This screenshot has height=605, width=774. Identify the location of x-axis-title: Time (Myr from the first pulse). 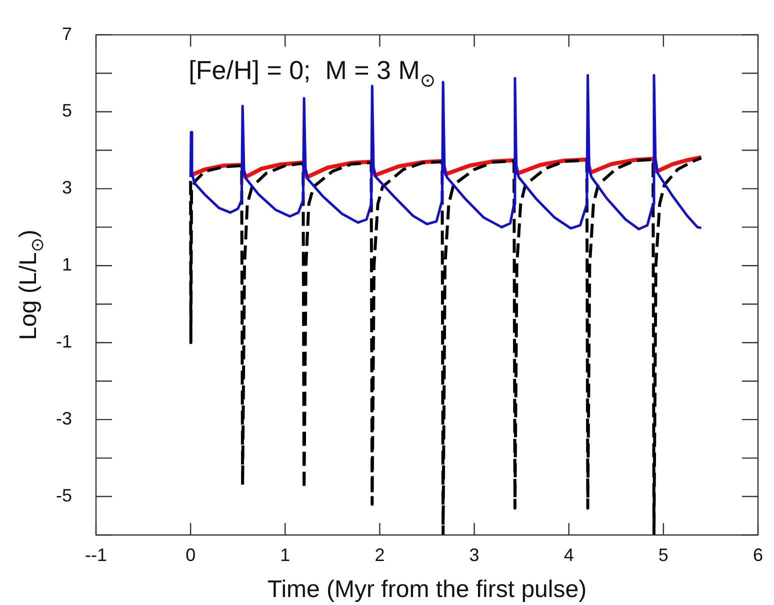
(427, 589).